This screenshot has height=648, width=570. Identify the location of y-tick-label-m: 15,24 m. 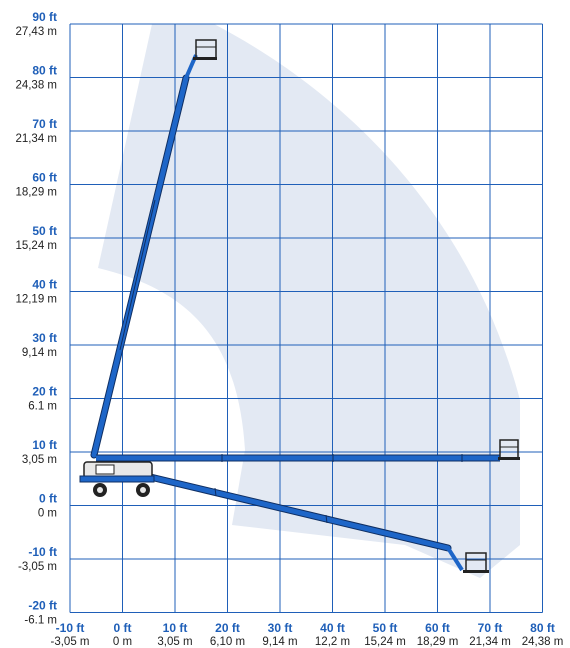
(36, 246).